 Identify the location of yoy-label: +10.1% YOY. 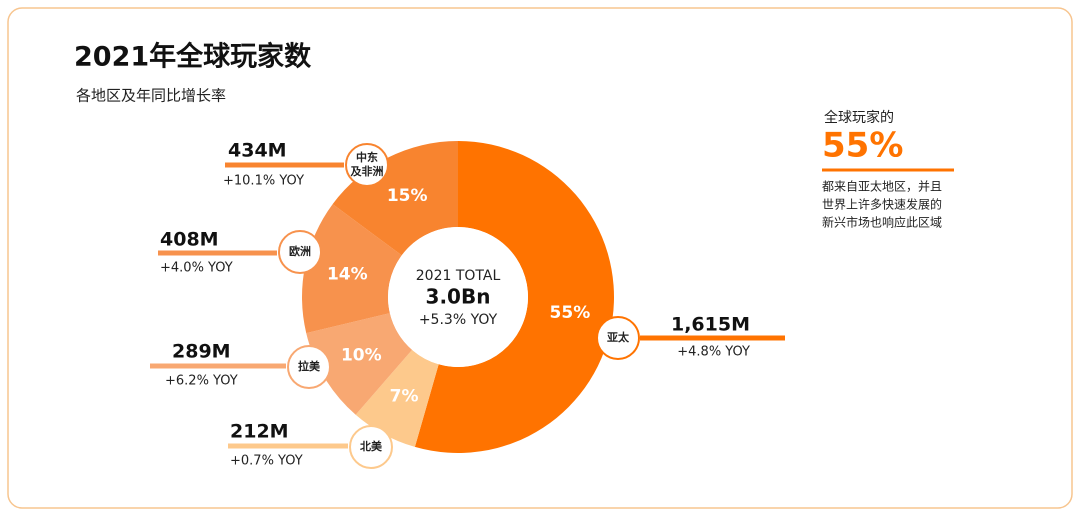
(263, 181).